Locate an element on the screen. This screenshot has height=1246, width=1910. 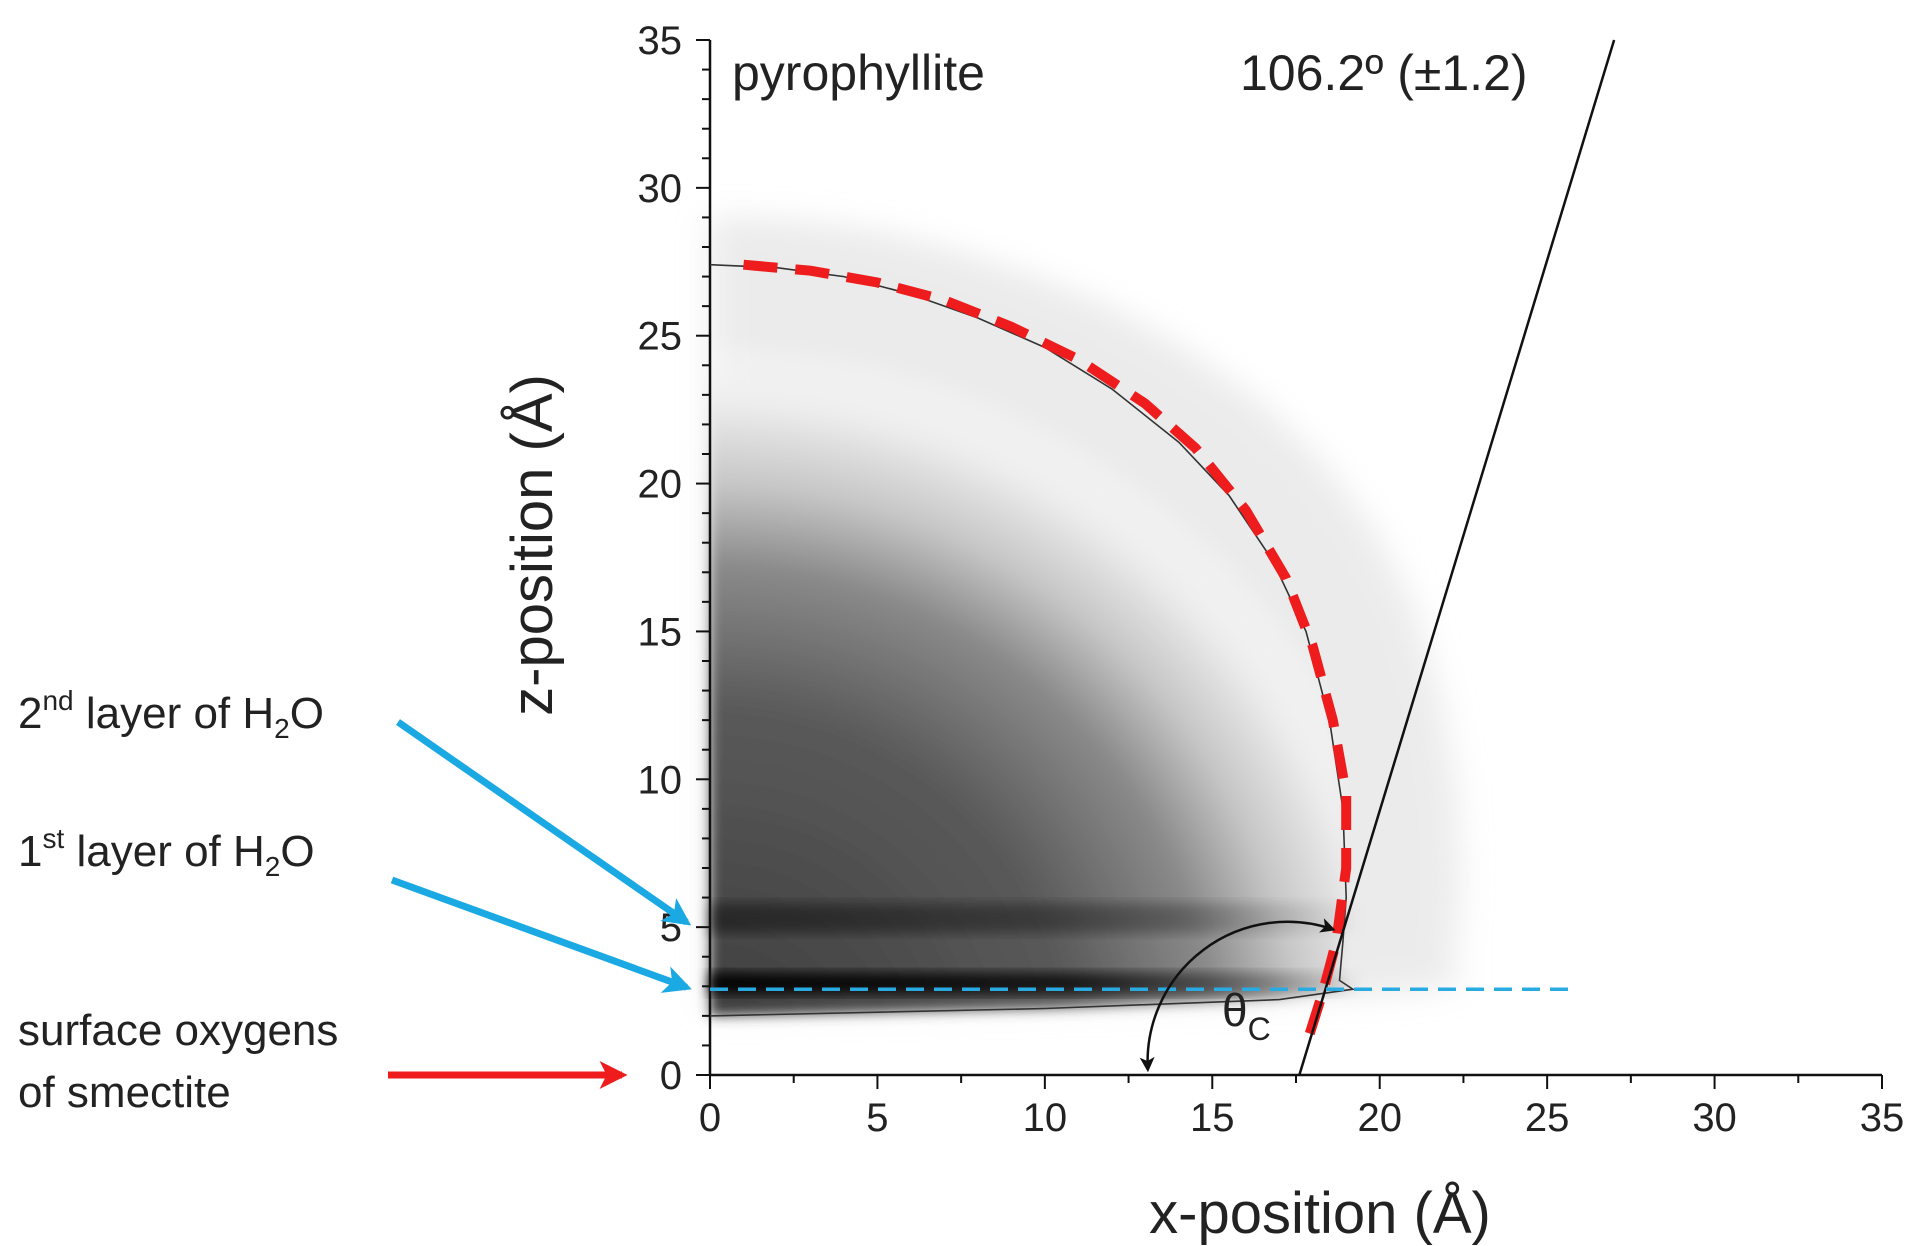
y-tick-label: 15 is located at coordinates (660, 632).